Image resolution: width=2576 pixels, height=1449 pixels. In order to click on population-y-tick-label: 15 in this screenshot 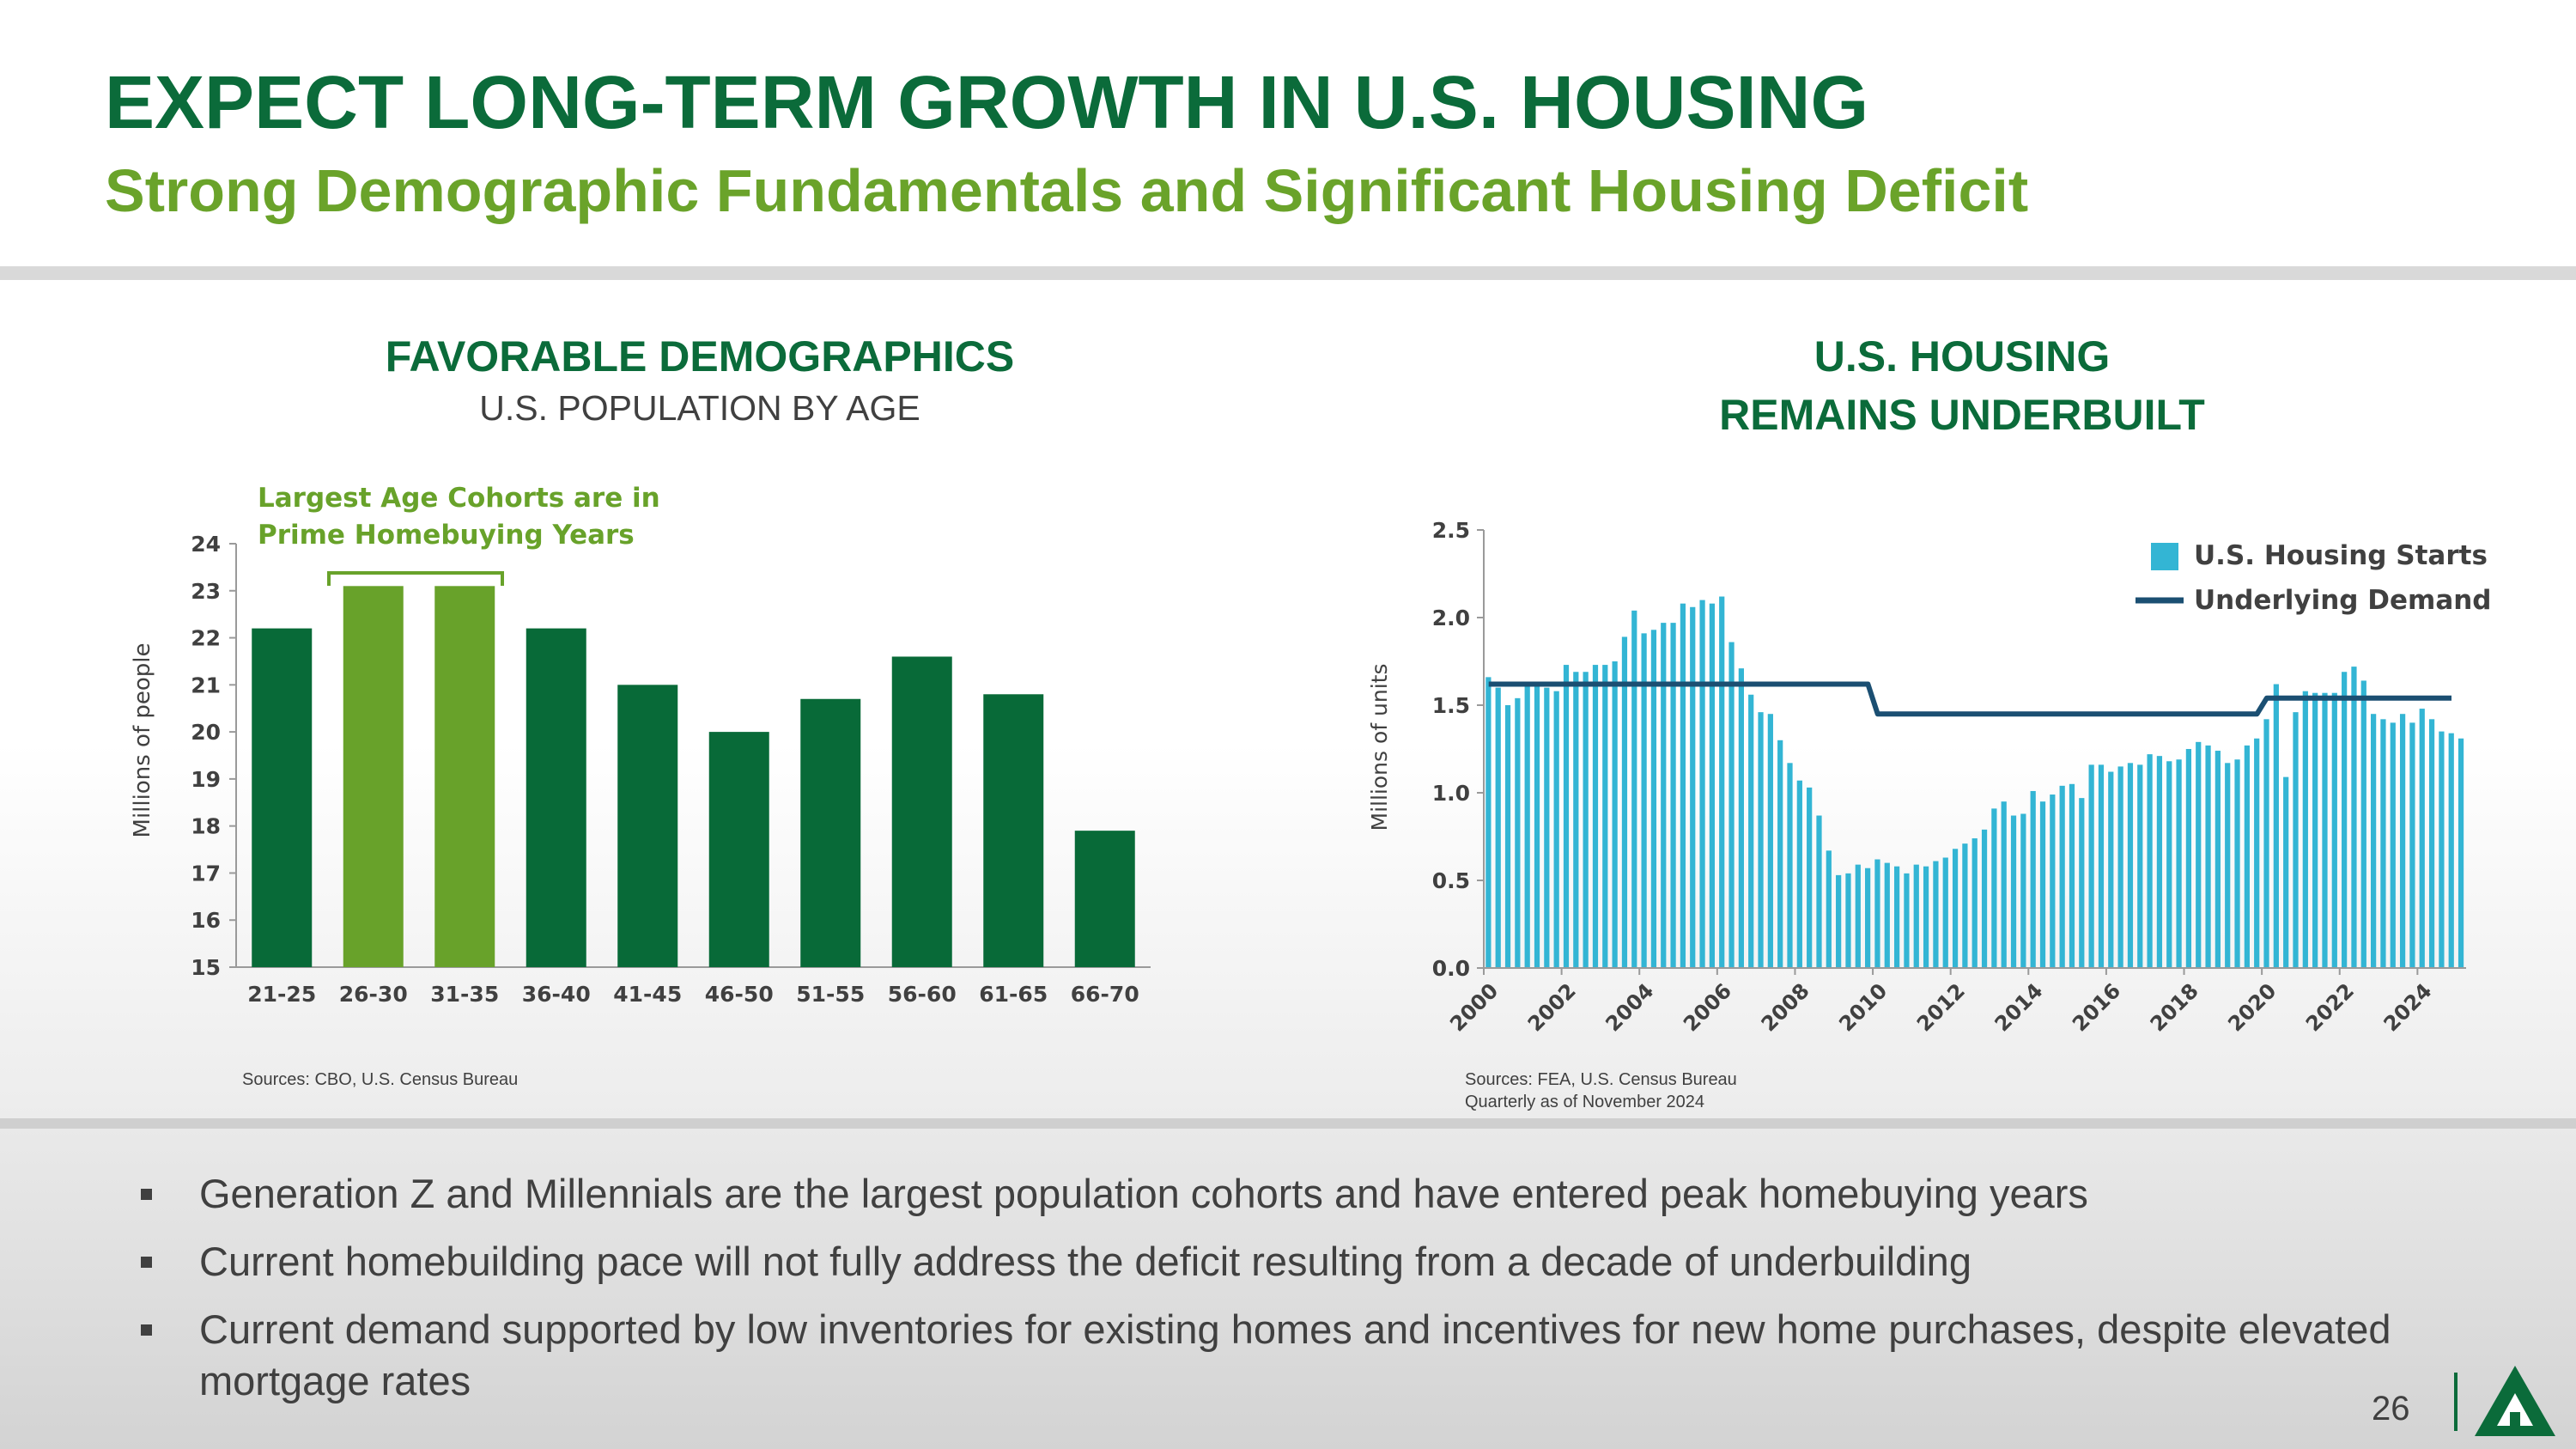, I will do `click(206, 967)`.